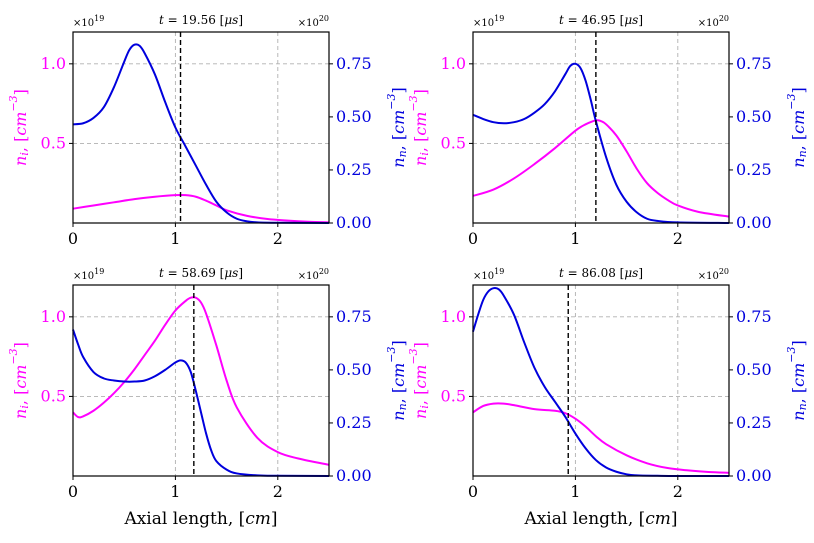 This screenshot has height=543, width=814. Describe the element at coordinates (601, 20) in the screenshot. I see `panel-title: t = 46.95 [μs]` at that location.